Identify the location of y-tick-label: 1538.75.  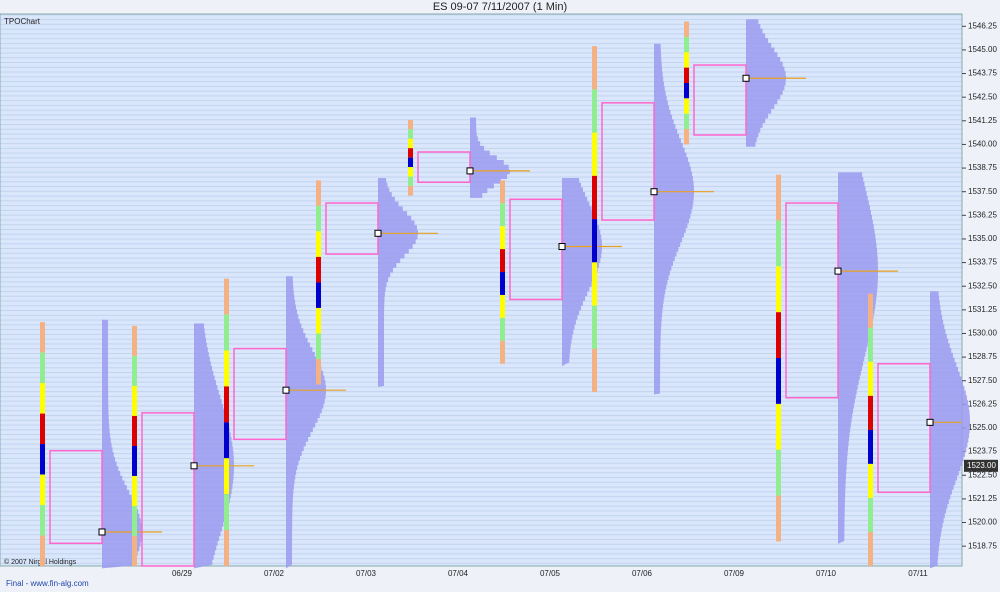
(982, 167).